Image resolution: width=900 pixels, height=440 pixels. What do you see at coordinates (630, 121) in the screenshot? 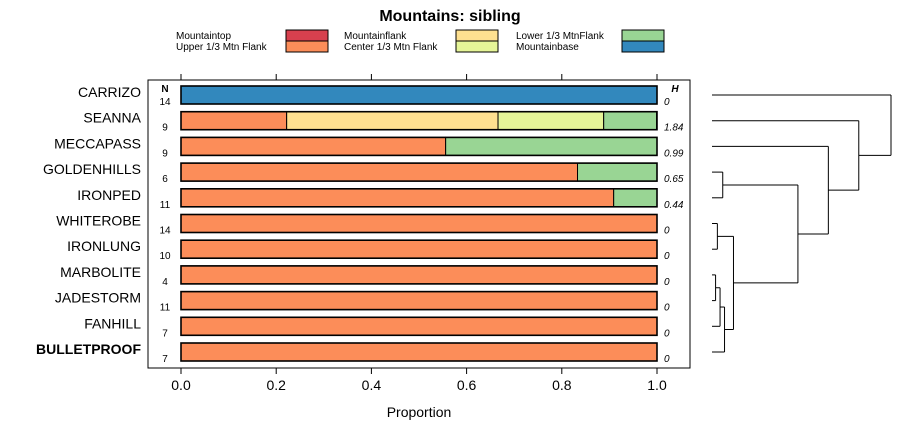
I see `bar-seanna-lower-1-3-mtnflank` at bounding box center [630, 121].